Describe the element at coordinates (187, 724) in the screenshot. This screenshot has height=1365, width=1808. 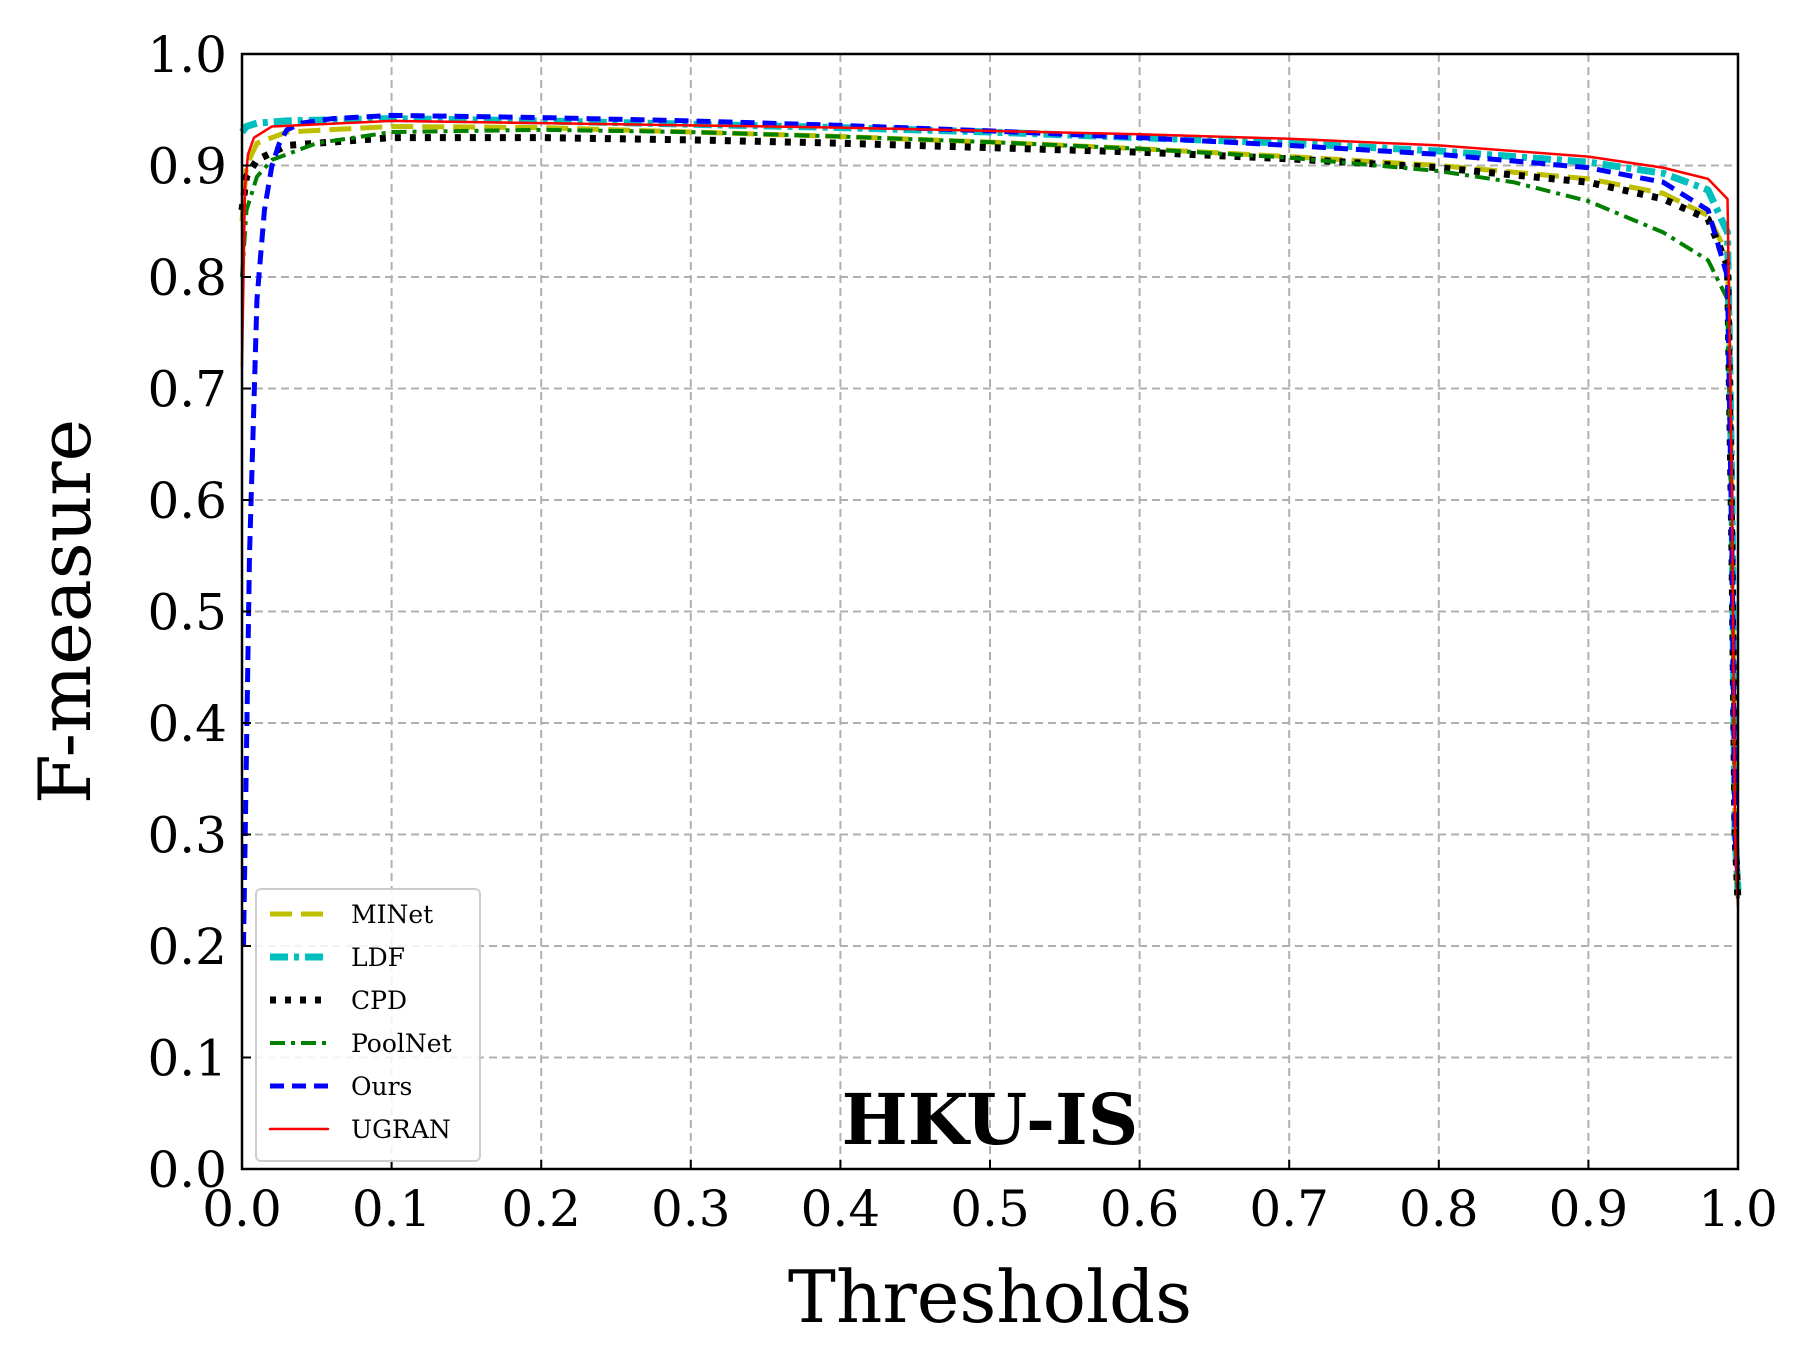
I see `y-tick-label: 0.4` at that location.